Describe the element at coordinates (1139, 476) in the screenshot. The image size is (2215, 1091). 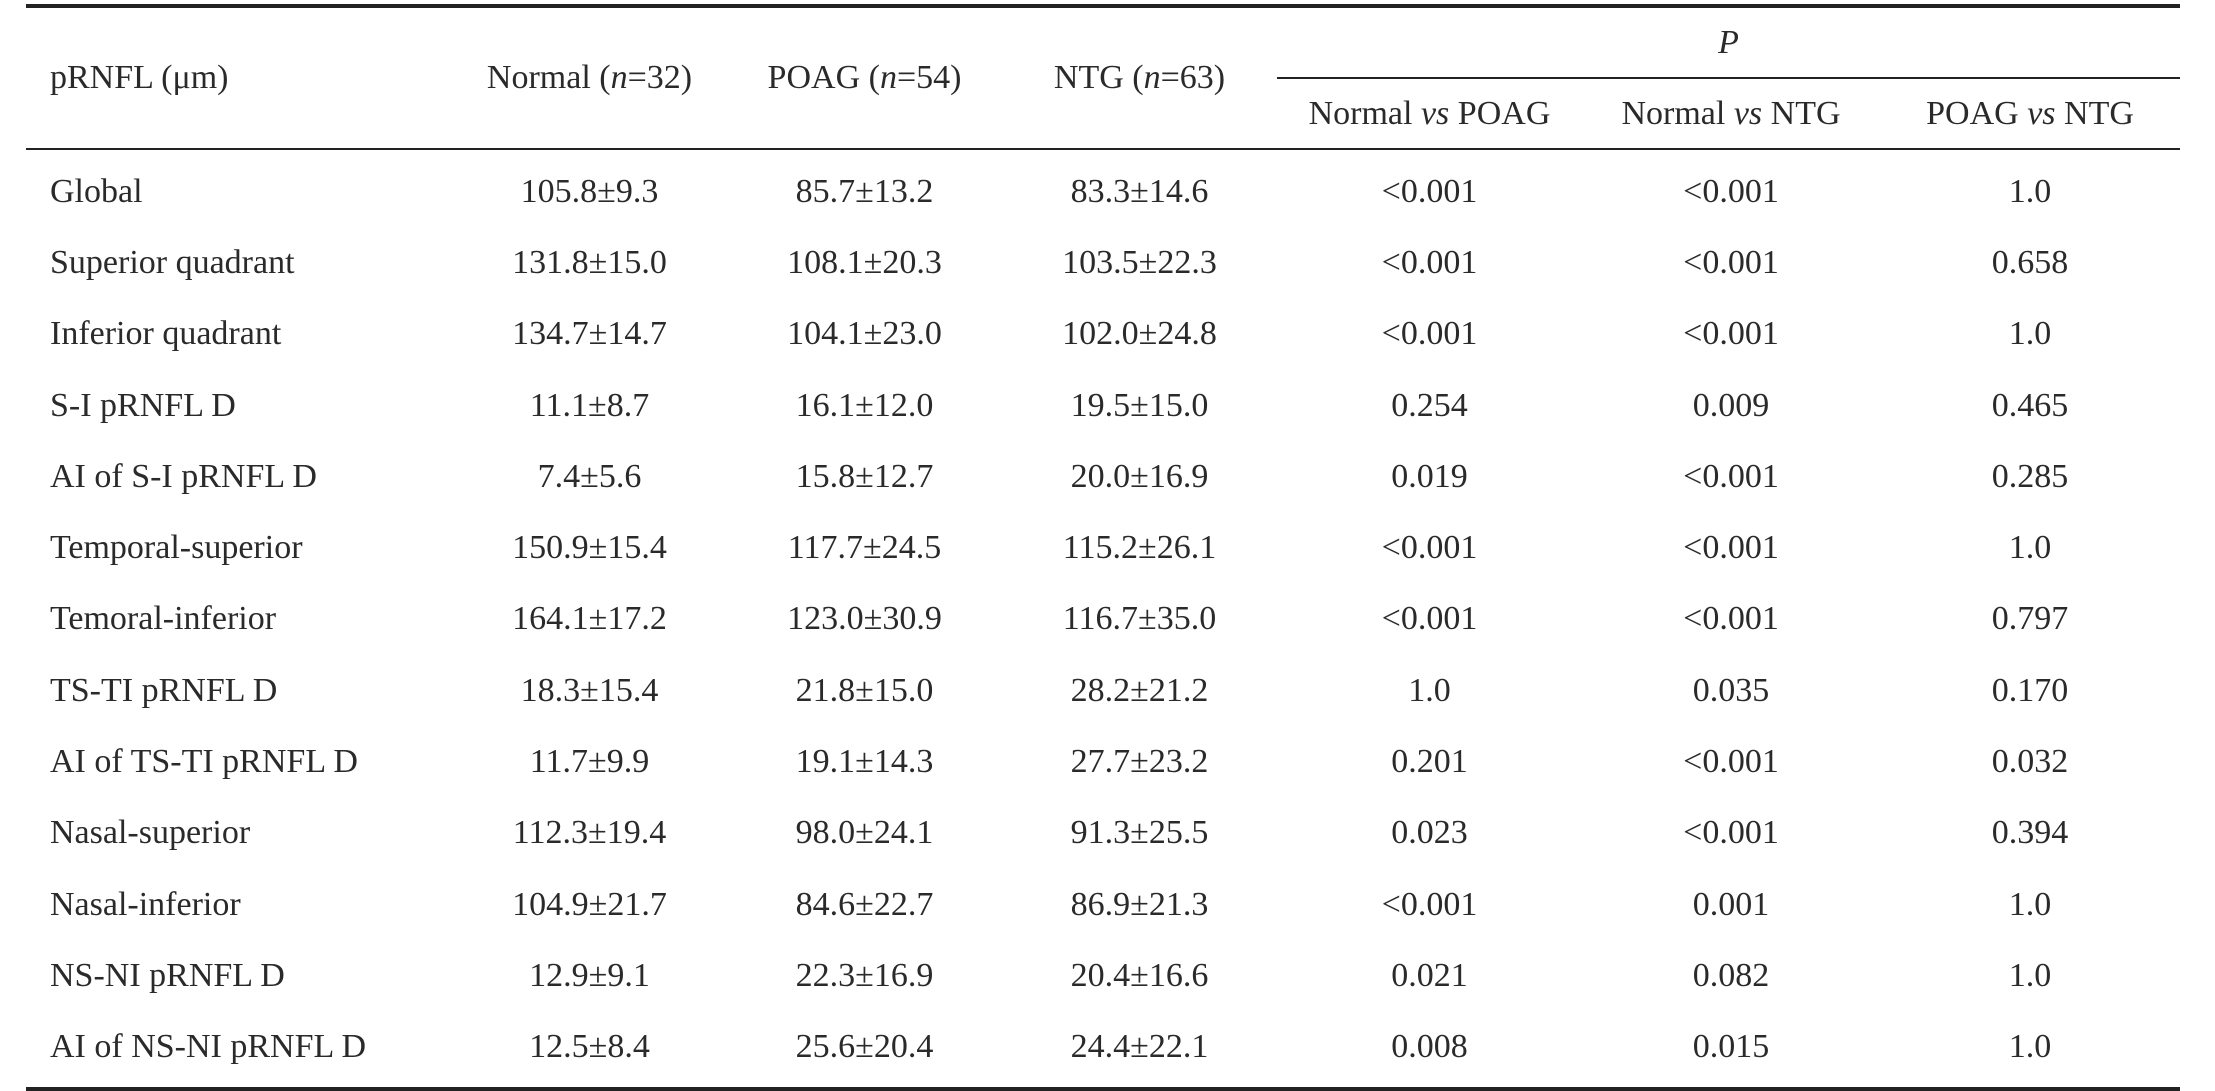
I see `table-cell: 20.0±16.9` at that location.